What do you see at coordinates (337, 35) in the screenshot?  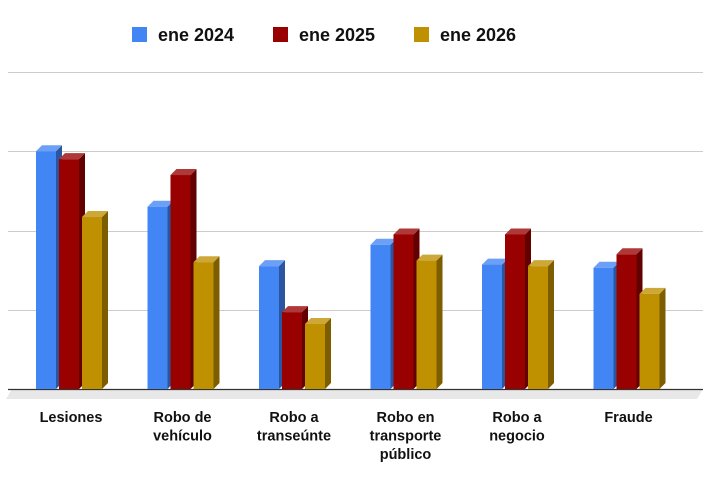 I see `legend-label: ene 2025` at bounding box center [337, 35].